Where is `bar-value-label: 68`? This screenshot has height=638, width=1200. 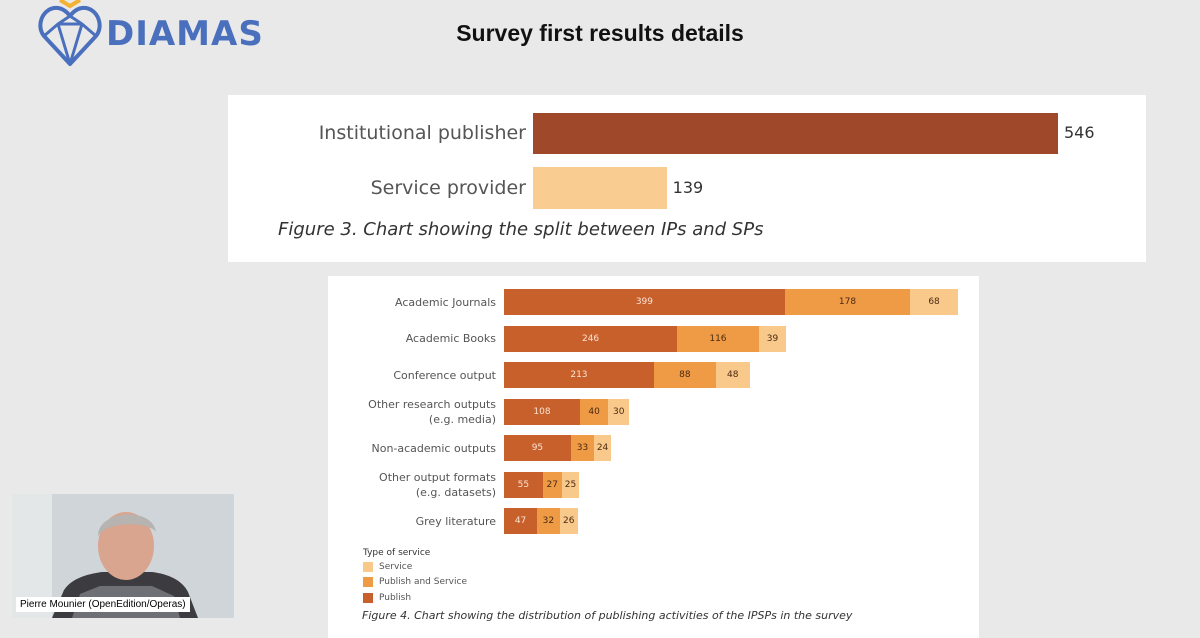 bar-value-label: 68 is located at coordinates (934, 302).